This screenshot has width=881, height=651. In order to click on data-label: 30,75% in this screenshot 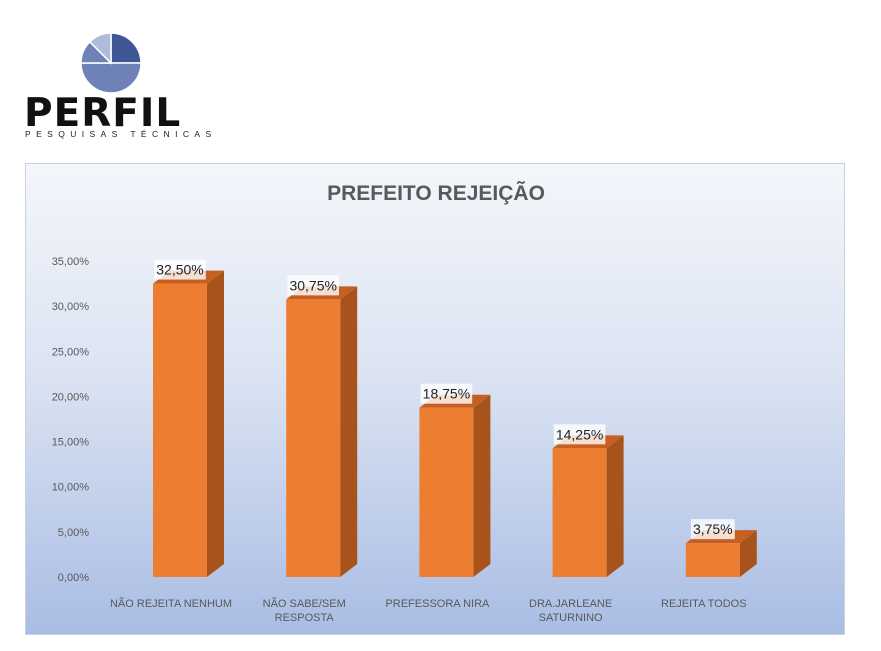, I will do `click(312, 285)`.